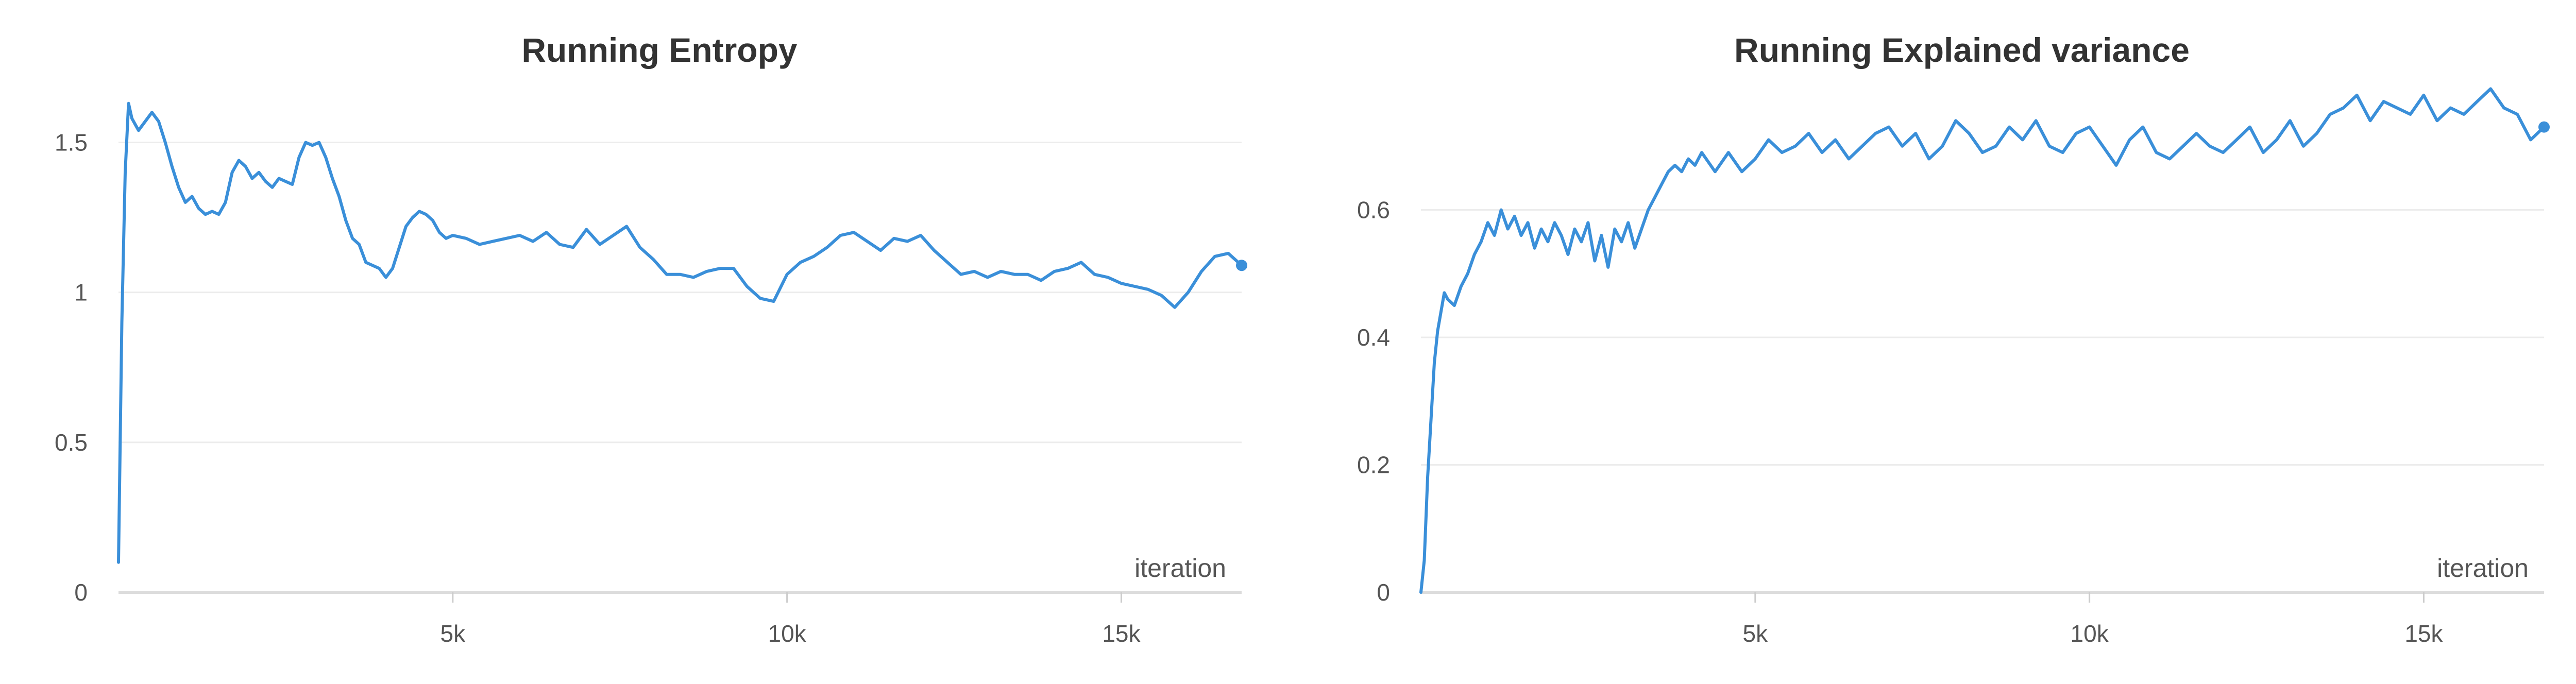 The height and width of the screenshot is (684, 2576). I want to click on y-tick-label: 1, so click(81, 292).